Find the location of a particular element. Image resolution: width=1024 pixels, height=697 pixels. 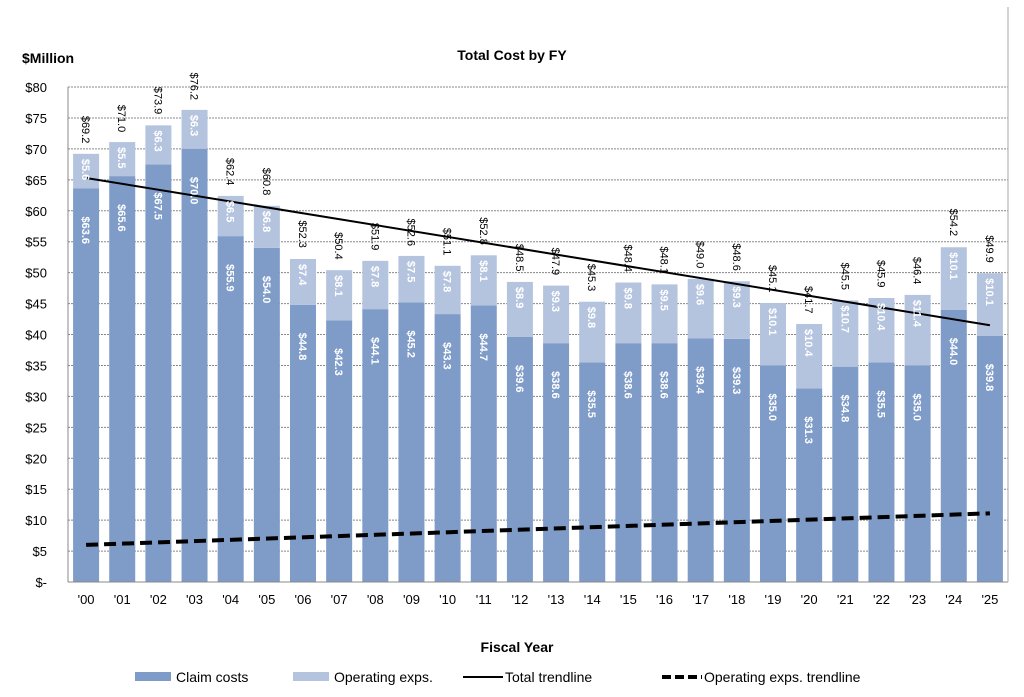

label-operating-exps: $6.3 is located at coordinates (194, 125).